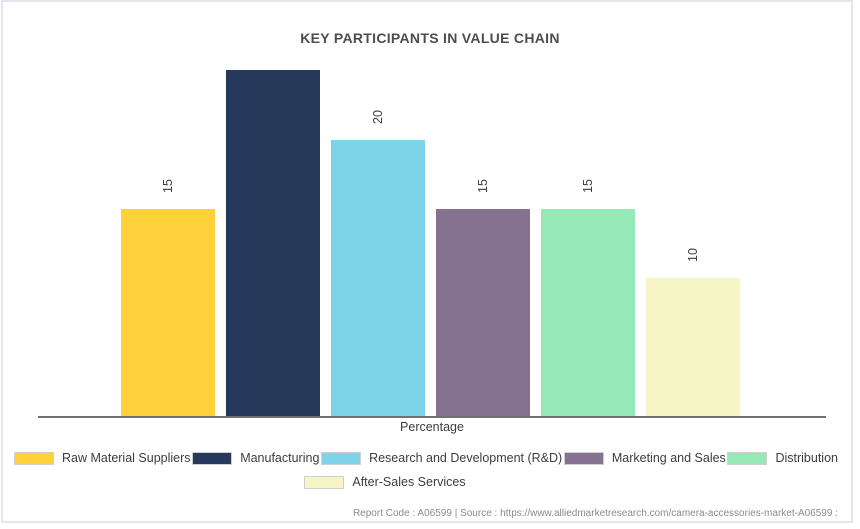  I want to click on legend-item-raw-material-suppliers: Raw Material Suppliers, so click(102, 458).